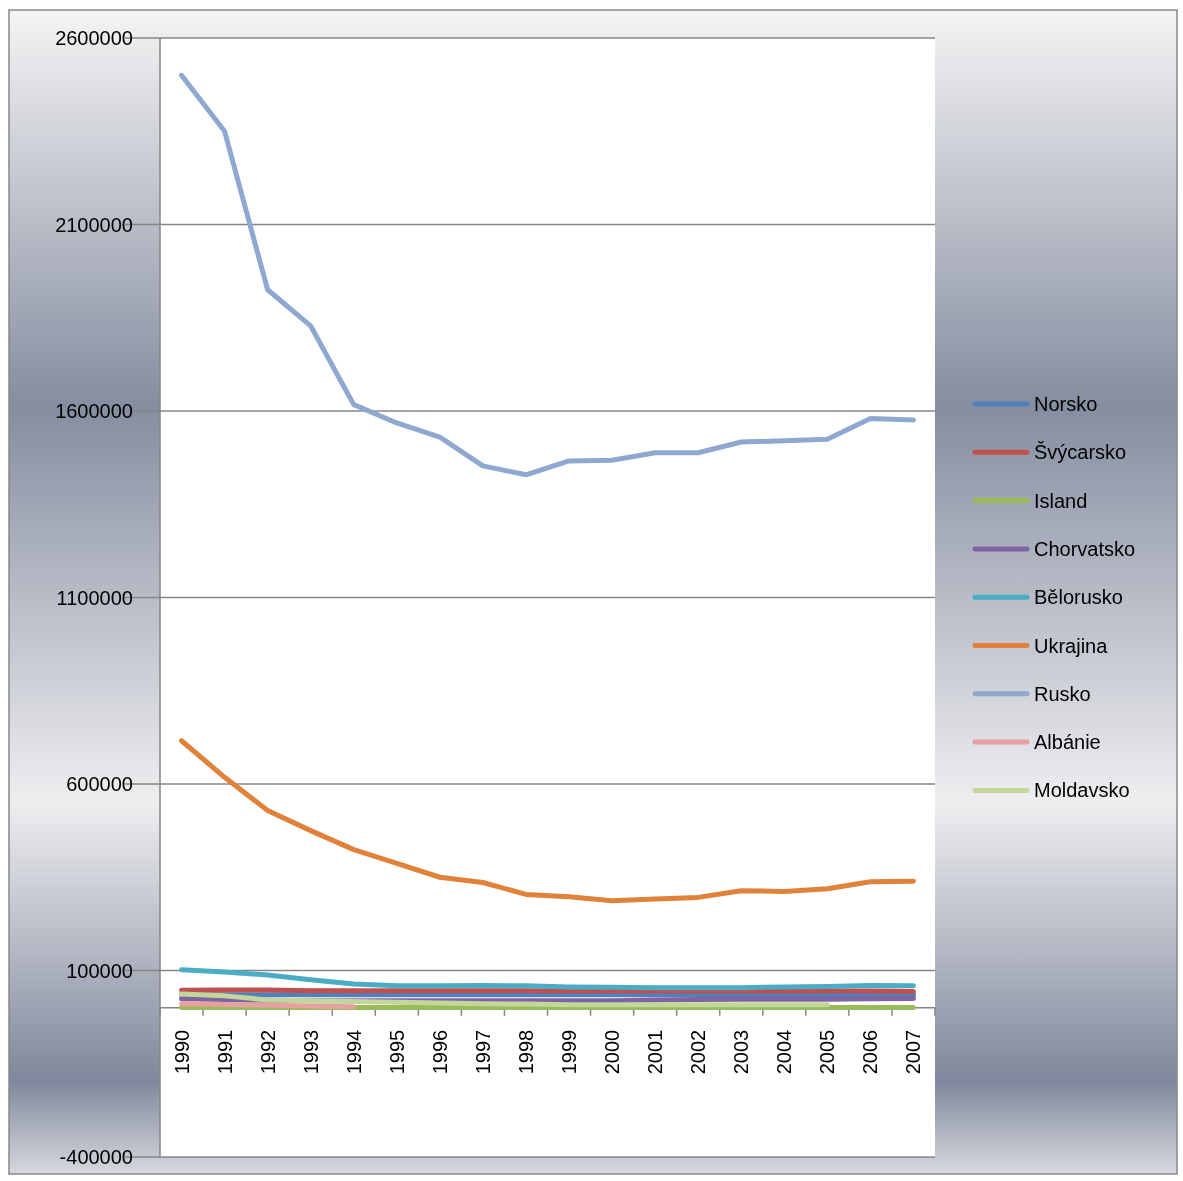 Image resolution: width=1183 pixels, height=1181 pixels. I want to click on x-tick-label: 1997, so click(482, 1052).